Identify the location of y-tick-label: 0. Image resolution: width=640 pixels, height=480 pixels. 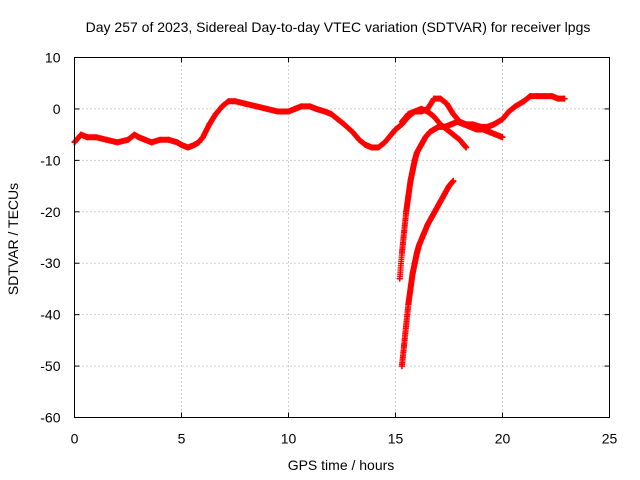
(57, 109).